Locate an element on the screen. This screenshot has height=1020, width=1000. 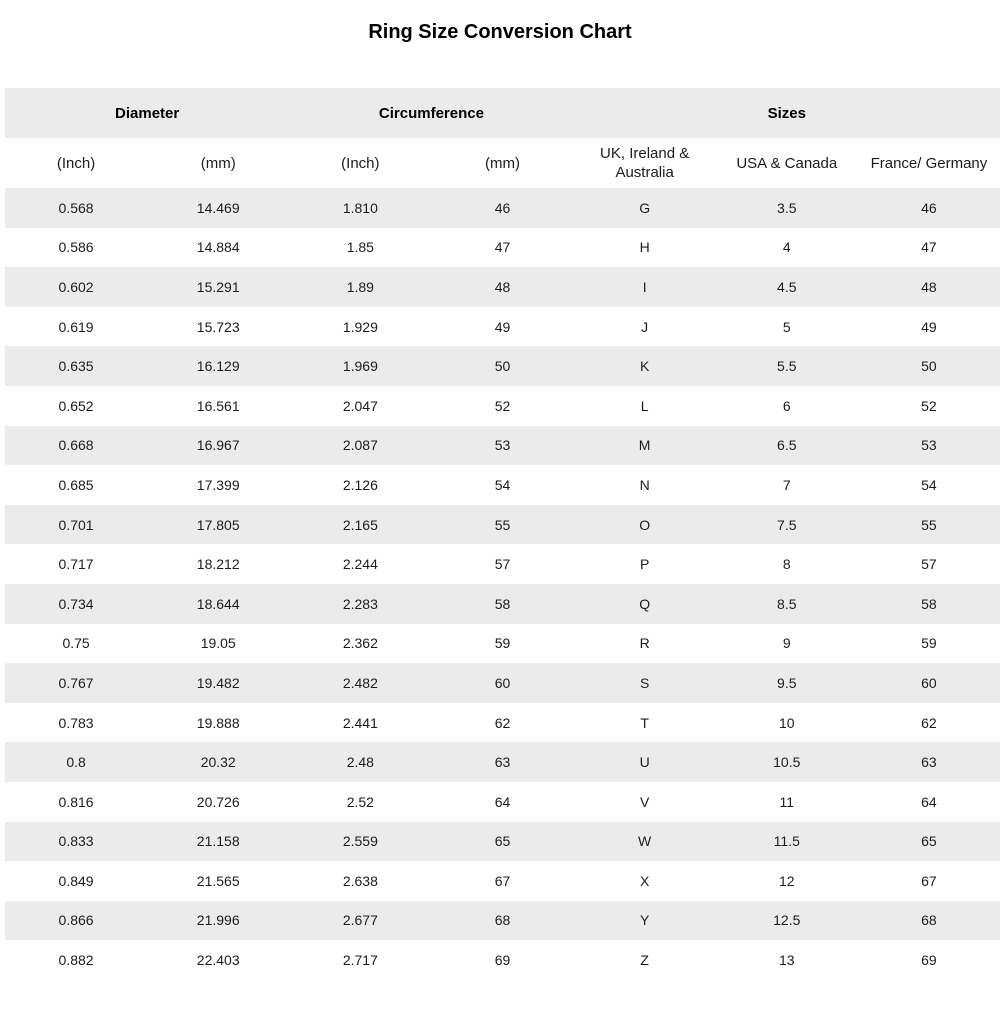
cell-diameter-mm: 20.32 is located at coordinates (218, 762).